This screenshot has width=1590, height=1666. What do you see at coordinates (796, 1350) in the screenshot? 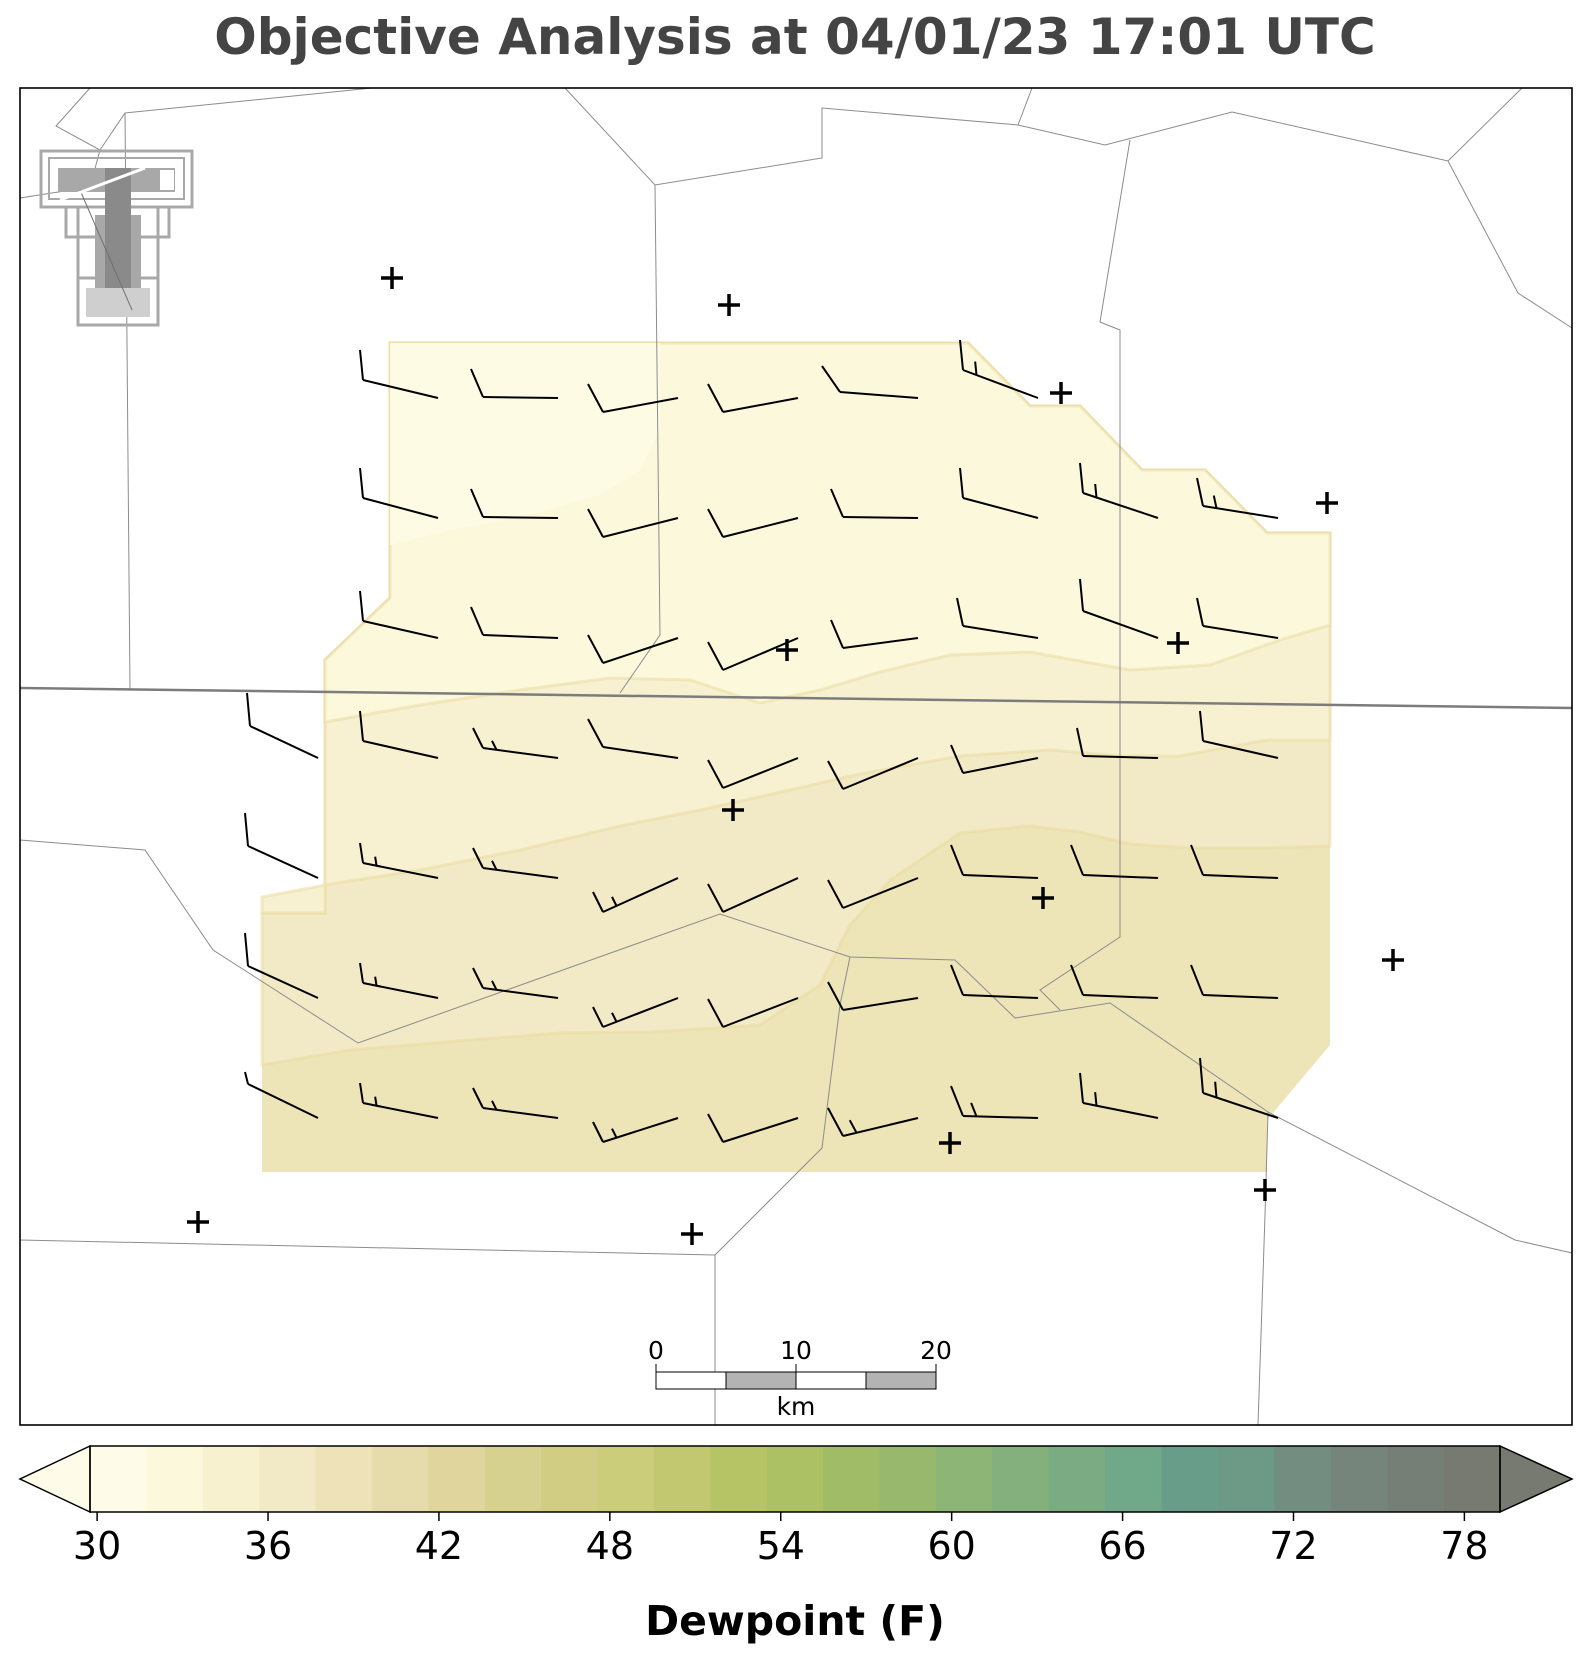
I see `scale-label-10: 10` at bounding box center [796, 1350].